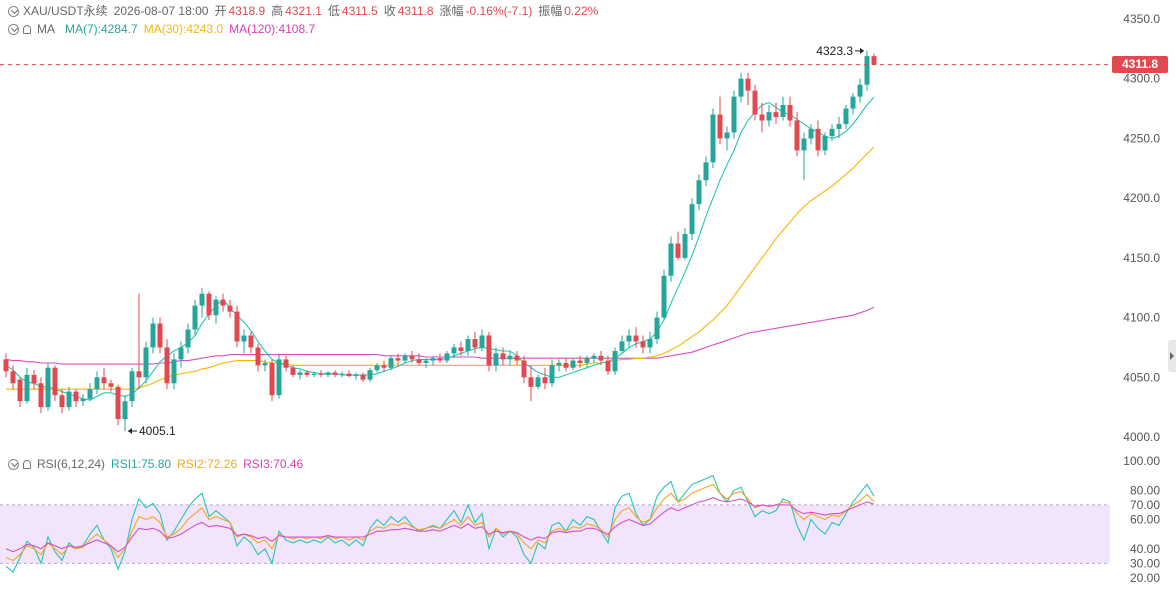 This screenshot has width=1176, height=589. I want to click on low-arrow-head, so click(130, 431).